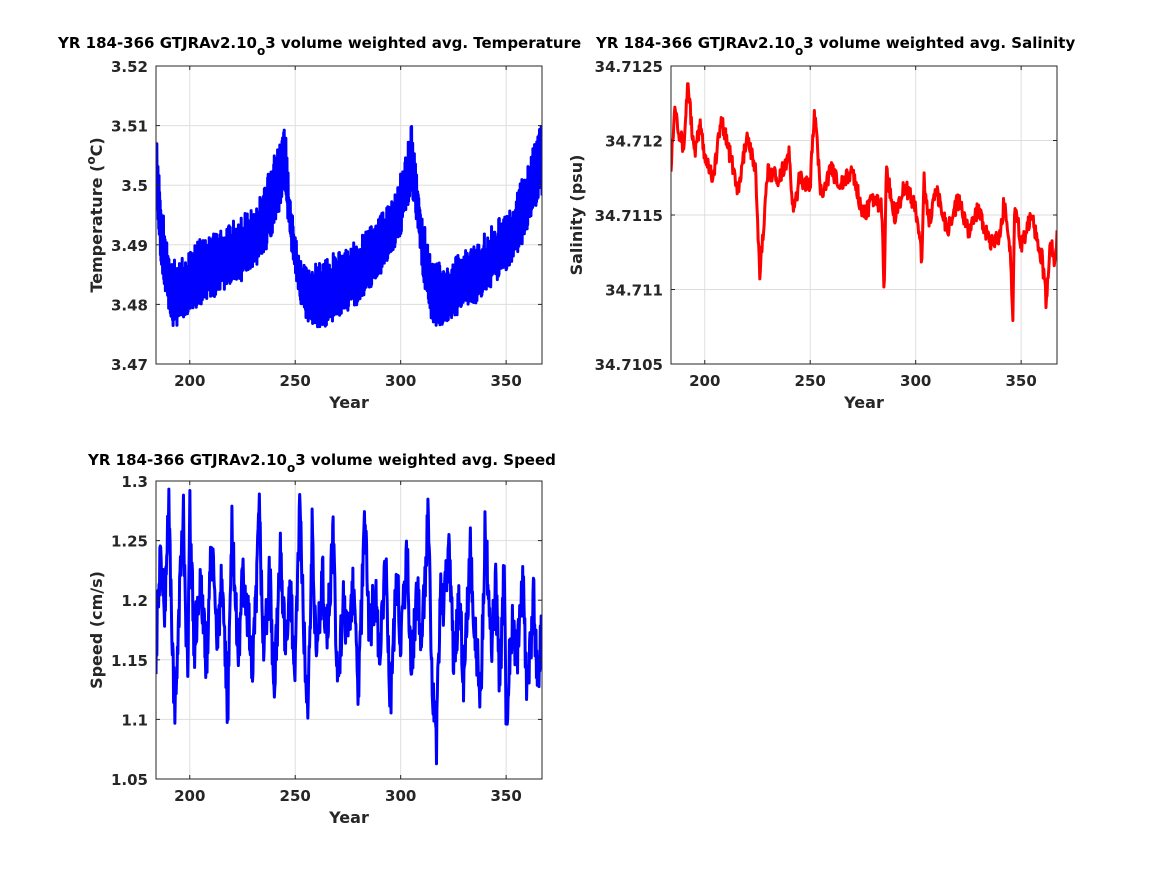 Image resolution: width=1167 pixels, height=875 pixels. Describe the element at coordinates (129, 246) in the screenshot. I see `temperature-ytick-label-2: 3.49` at that location.